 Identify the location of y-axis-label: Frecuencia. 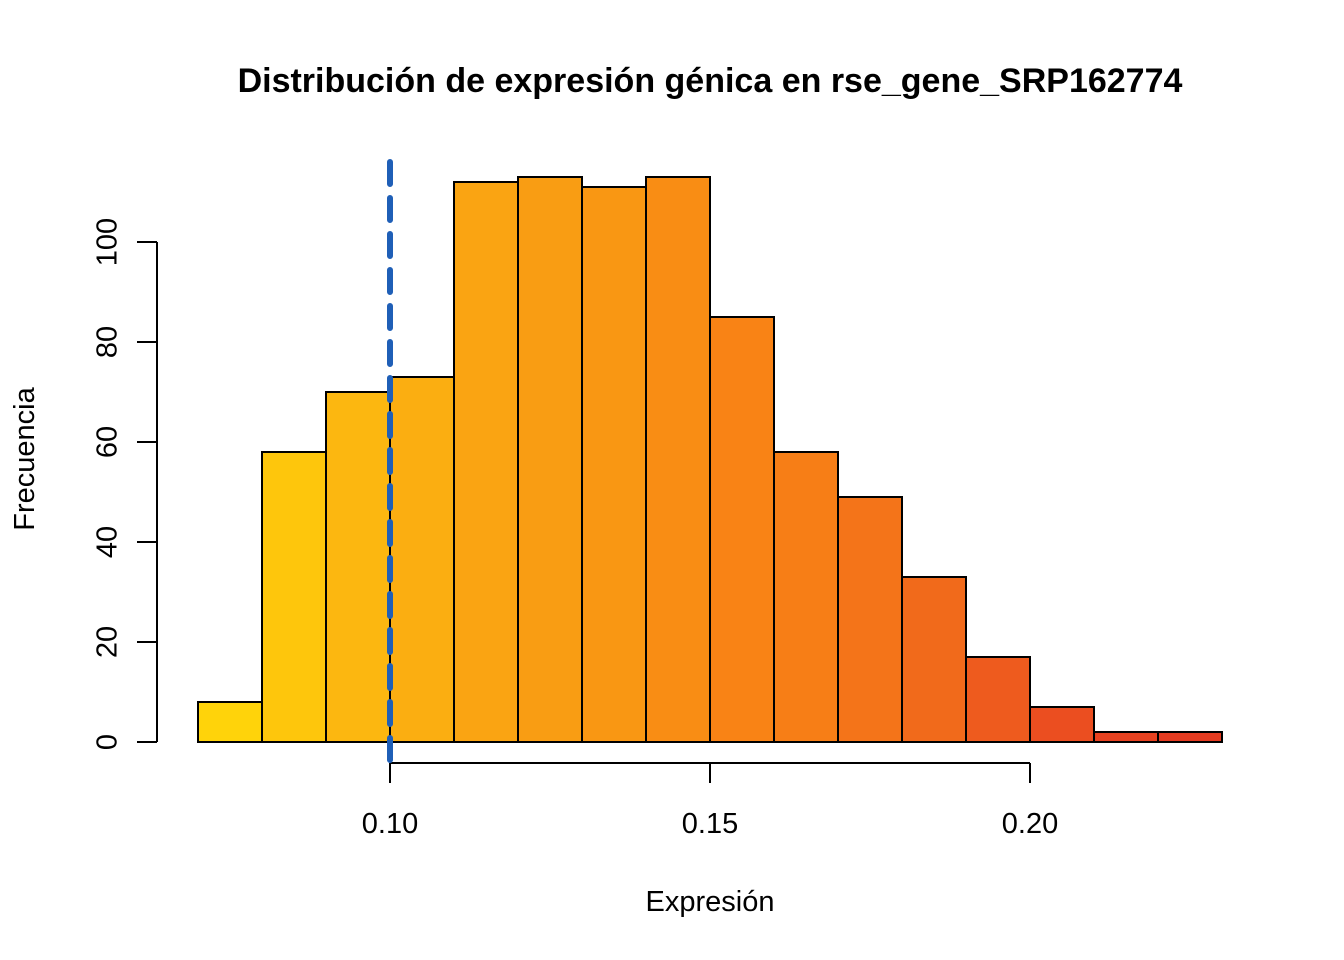
(25, 458).